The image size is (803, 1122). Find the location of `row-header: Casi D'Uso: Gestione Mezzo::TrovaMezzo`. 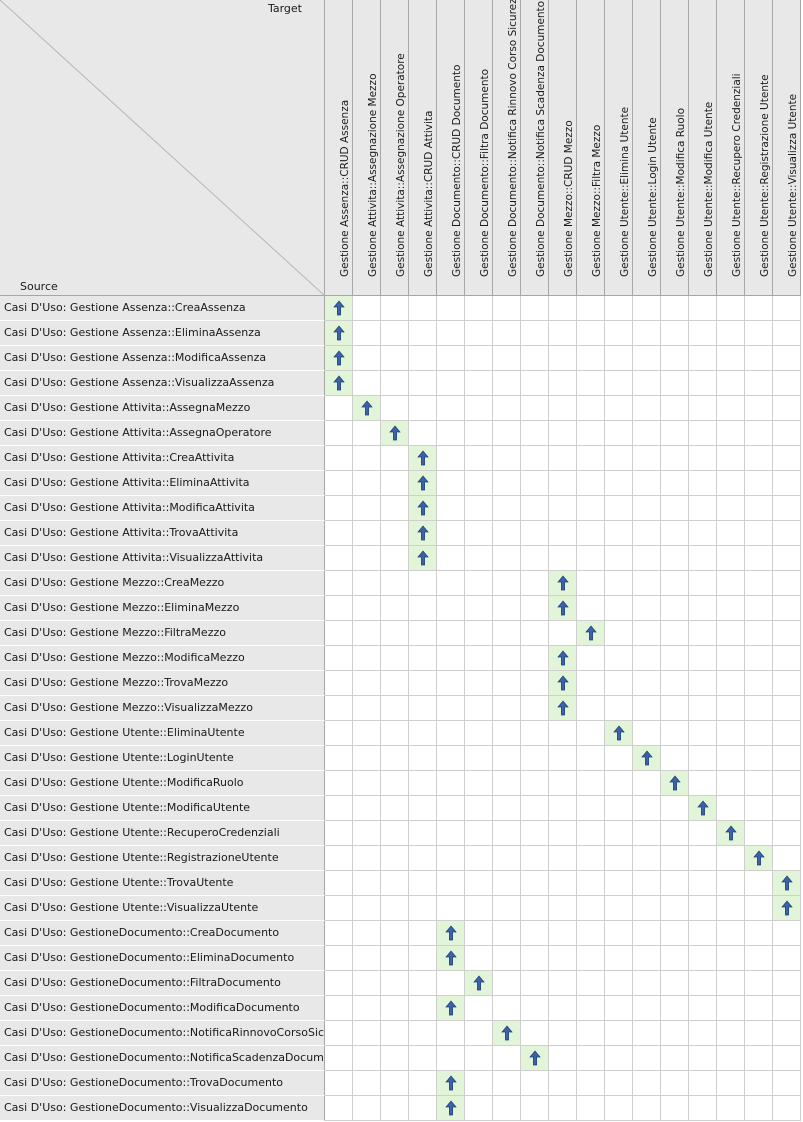

row-header: Casi D'Uso: Gestione Mezzo::TrovaMezzo is located at coordinates (162, 683).